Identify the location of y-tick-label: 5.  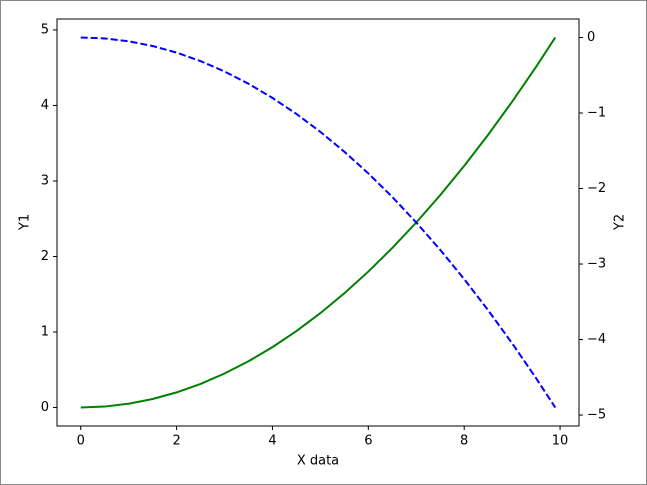
(45, 29).